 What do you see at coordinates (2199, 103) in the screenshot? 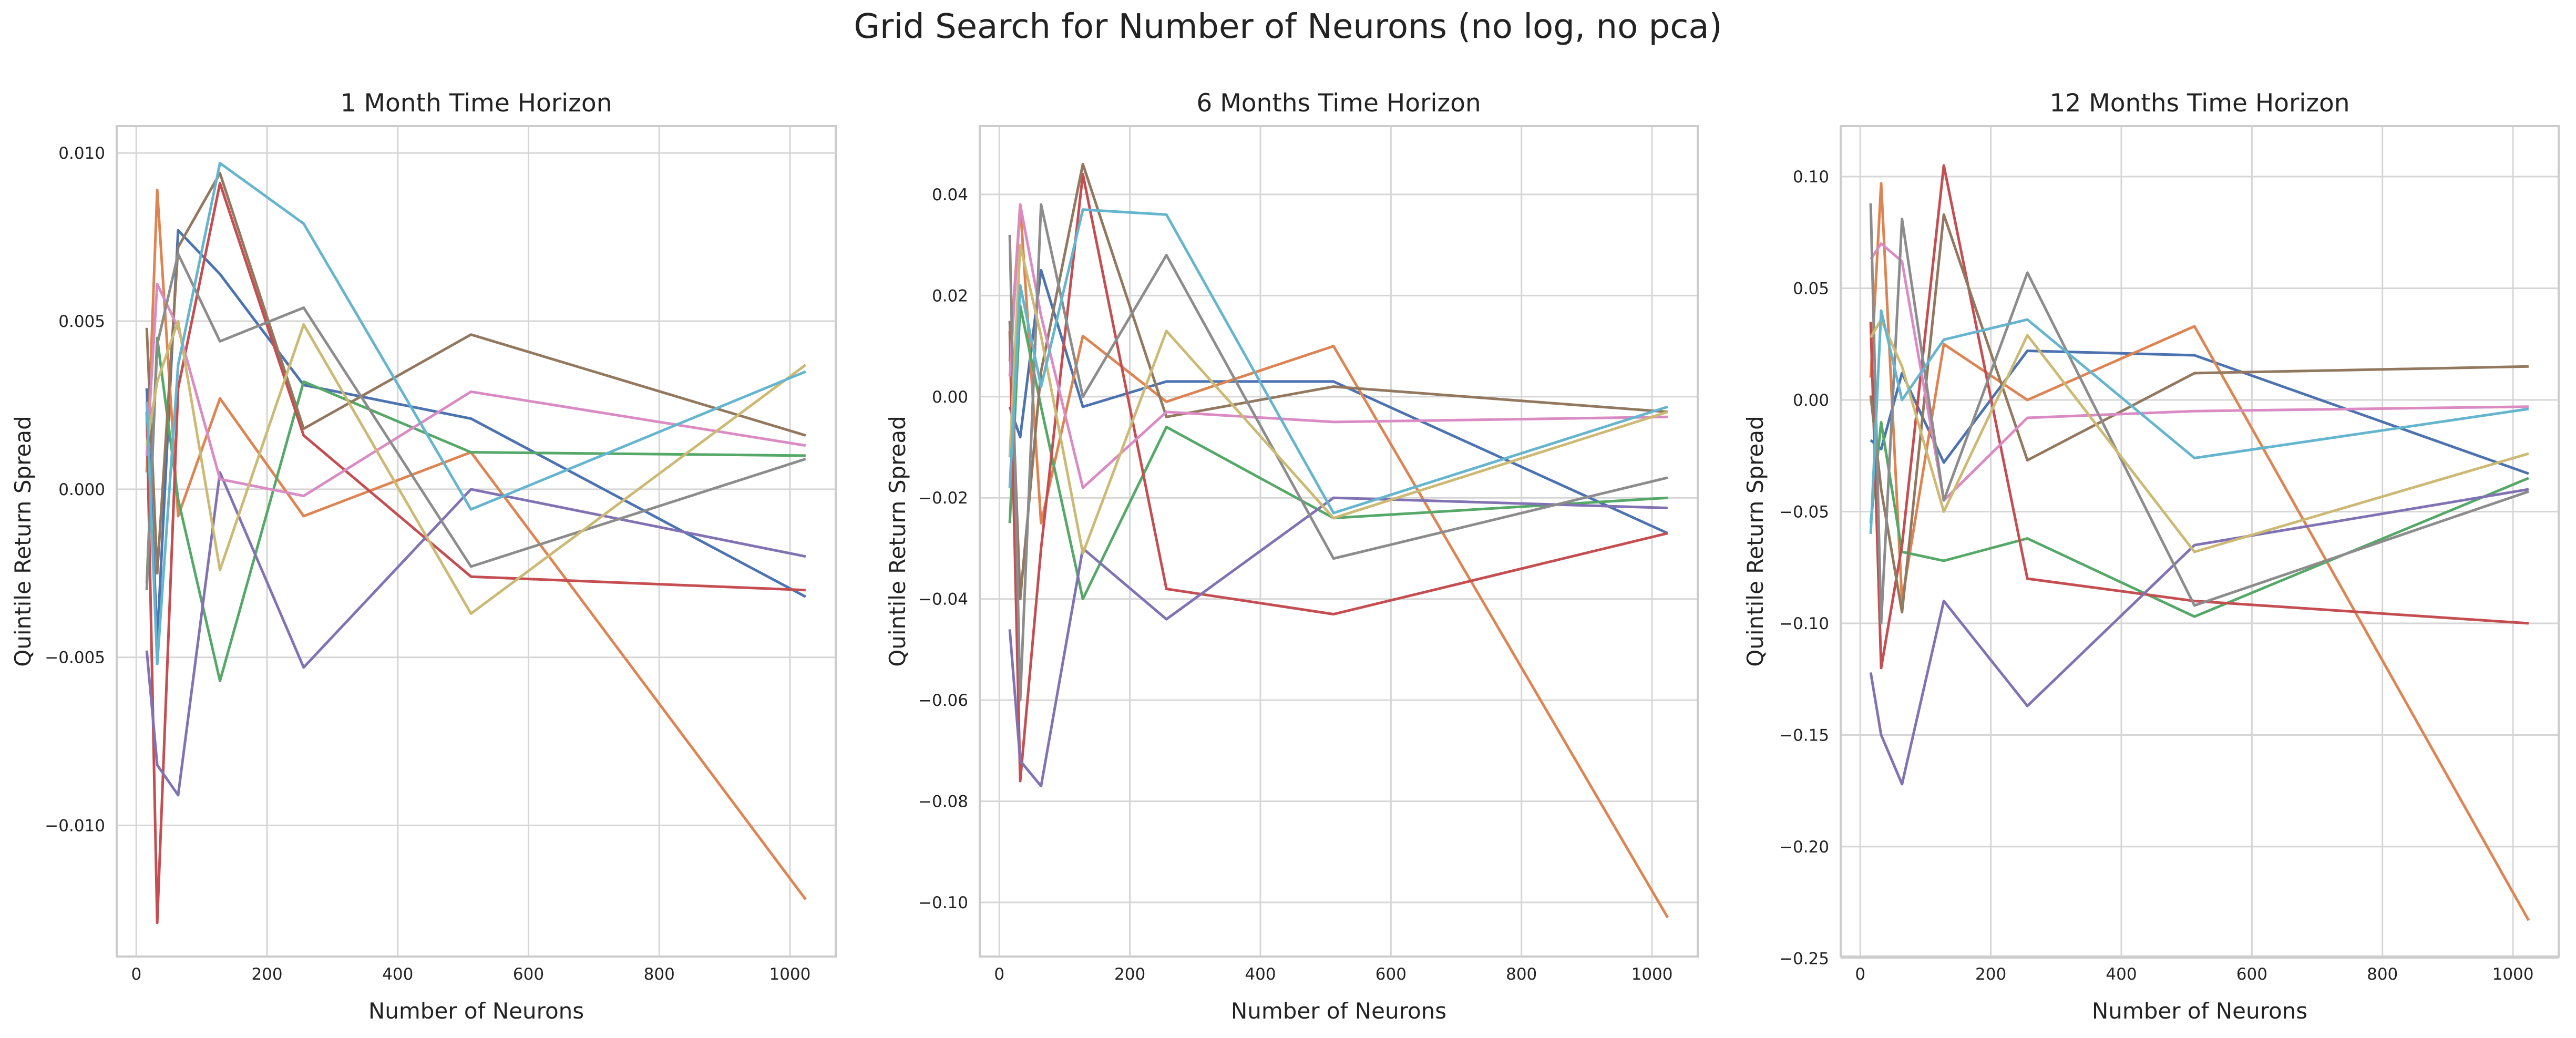
I see `panel-title: 12 Months Time Horizon` at bounding box center [2199, 103].